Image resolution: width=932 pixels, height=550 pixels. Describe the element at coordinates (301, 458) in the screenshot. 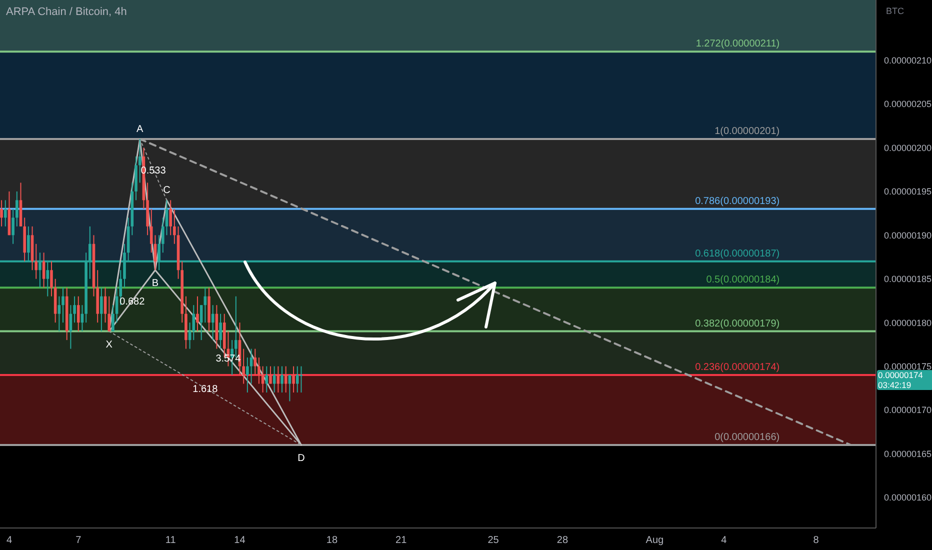

I see `annotation: D` at that location.